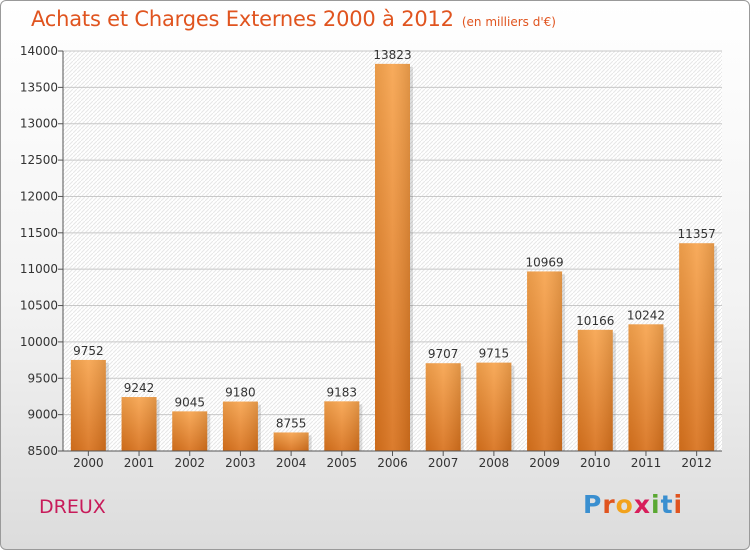 The height and width of the screenshot is (550, 750). I want to click on y-tick-label-9: 13000, so click(39, 124).